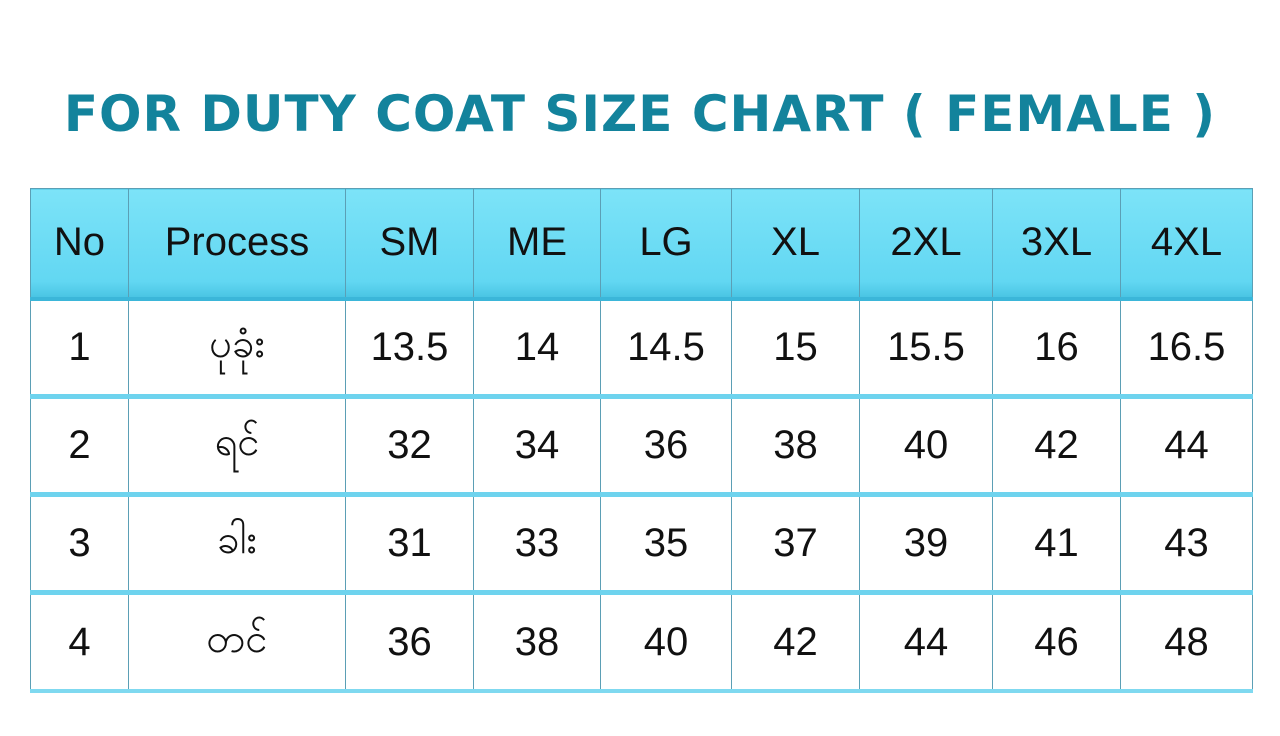  Describe the element at coordinates (1056, 244) in the screenshot. I see `header-3xl: 3XL` at that location.